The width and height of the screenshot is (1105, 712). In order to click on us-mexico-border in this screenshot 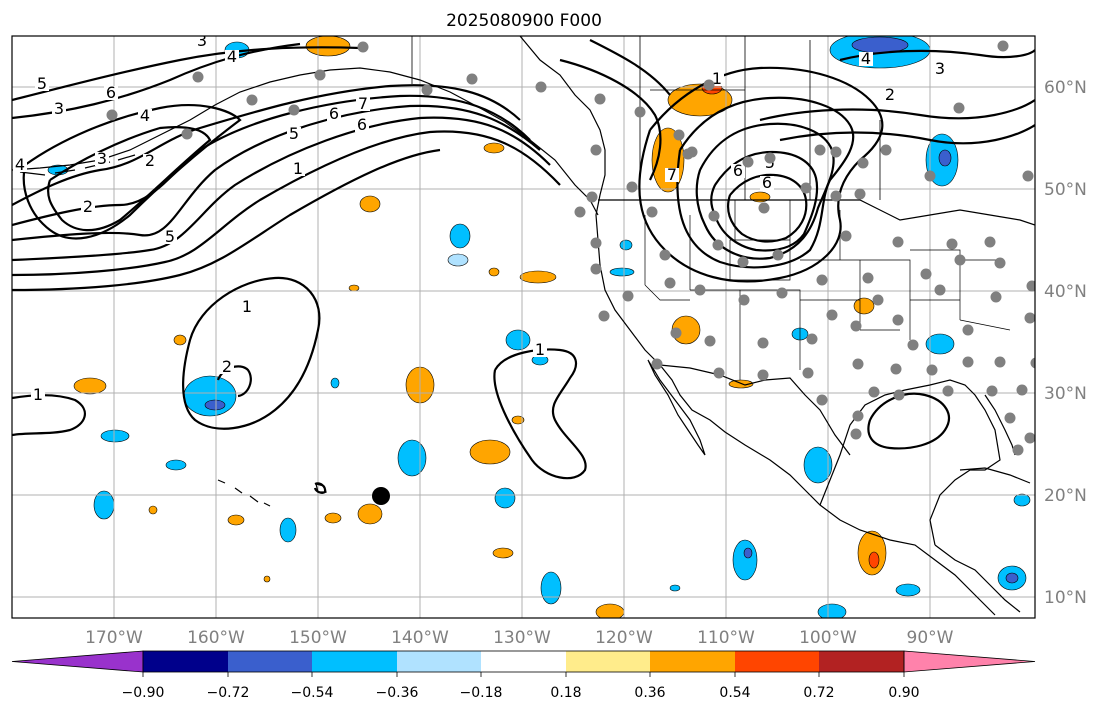, I will do `click(755, 410)`.